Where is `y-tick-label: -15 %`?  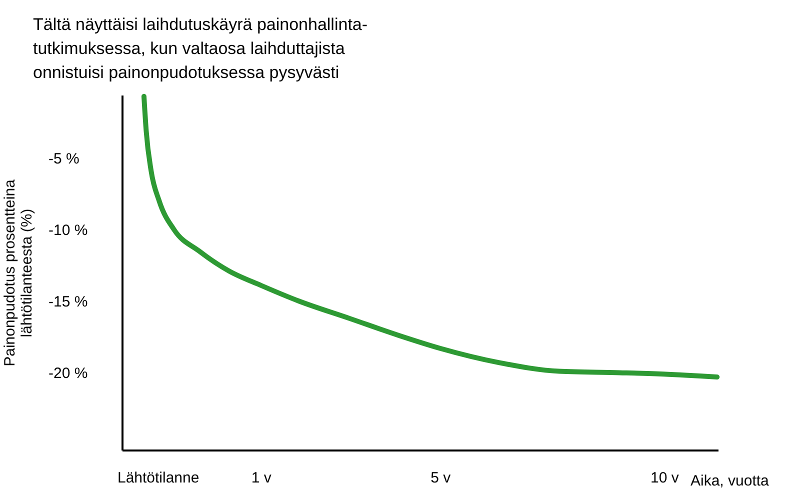
y-tick-label: -15 % is located at coordinates (68, 302).